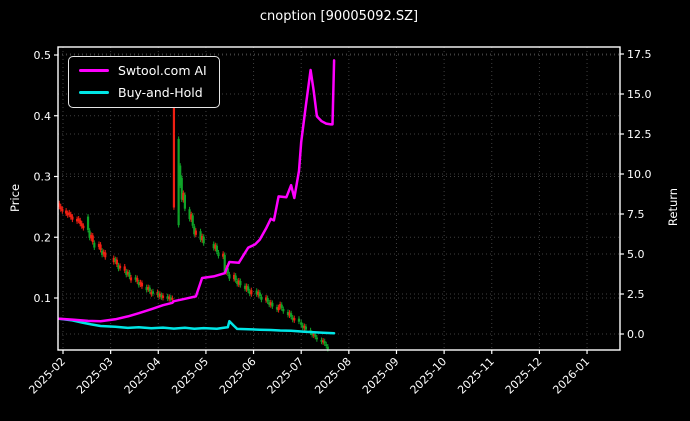 Image resolution: width=690 pixels, height=421 pixels. Describe the element at coordinates (94, 70) in the screenshot. I see `ai-line-swatch` at that location.